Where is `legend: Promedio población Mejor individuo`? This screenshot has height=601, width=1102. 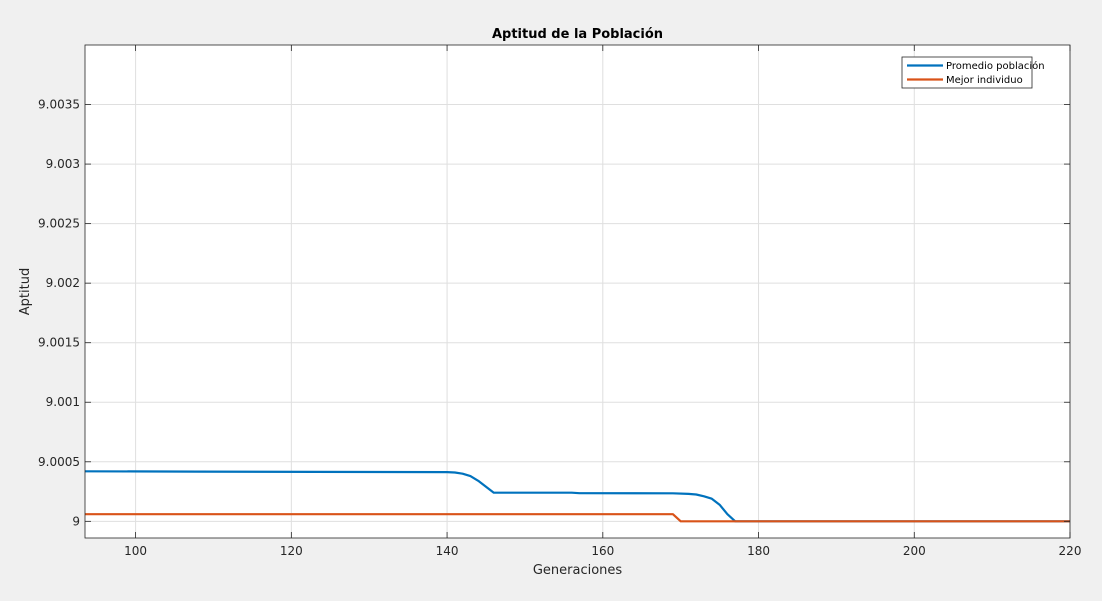 legend: Promedio población Mejor individuo is located at coordinates (973, 72).